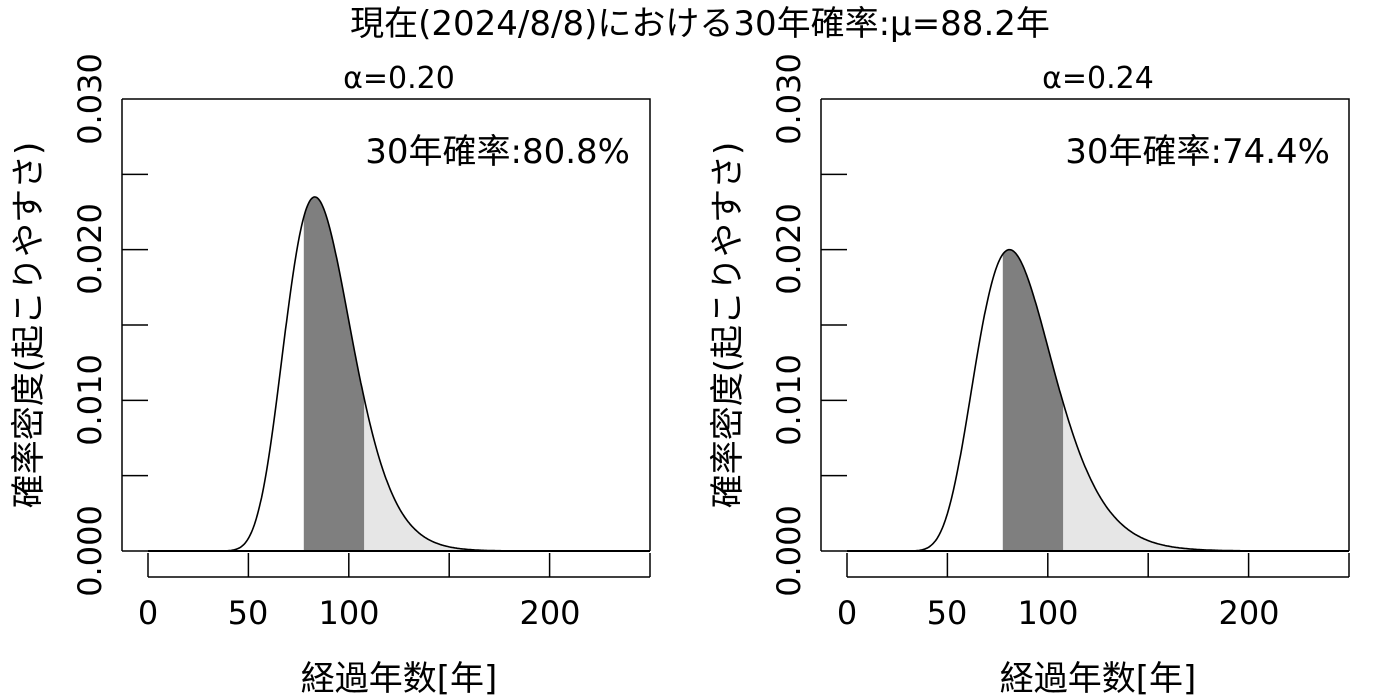  What do you see at coordinates (700, 24) in the screenshot?
I see `main-title: 現在(2024/8/8)における30年確率:μ=88.2年` at bounding box center [700, 24].